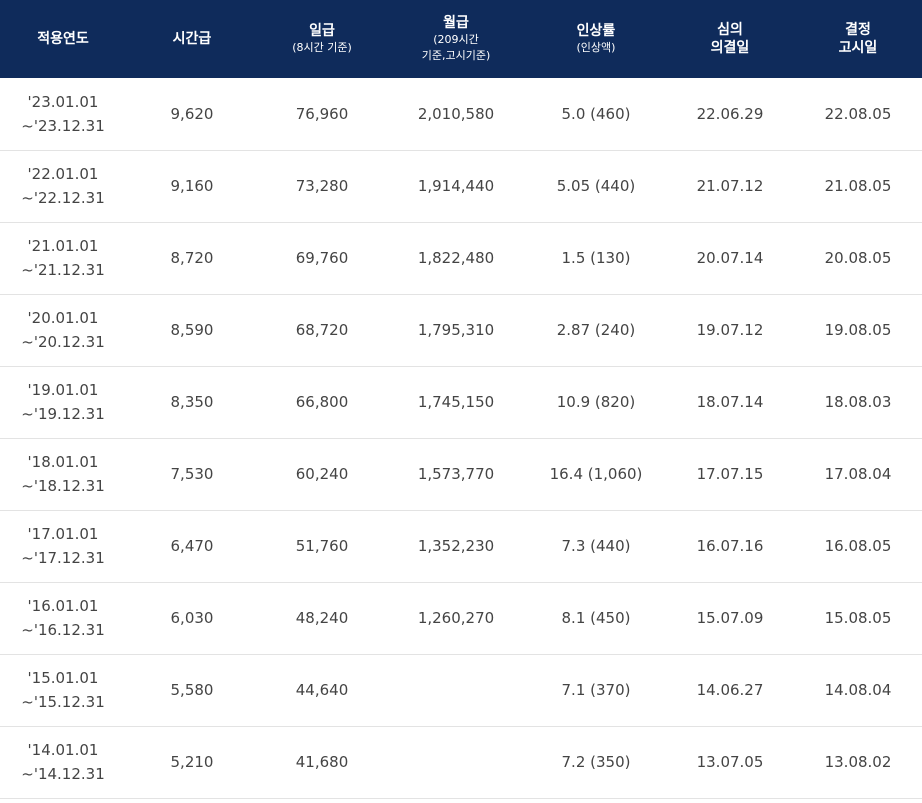  Describe the element at coordinates (858, 39) in the screenshot. I see `header-notice: 결정 고시일` at that location.